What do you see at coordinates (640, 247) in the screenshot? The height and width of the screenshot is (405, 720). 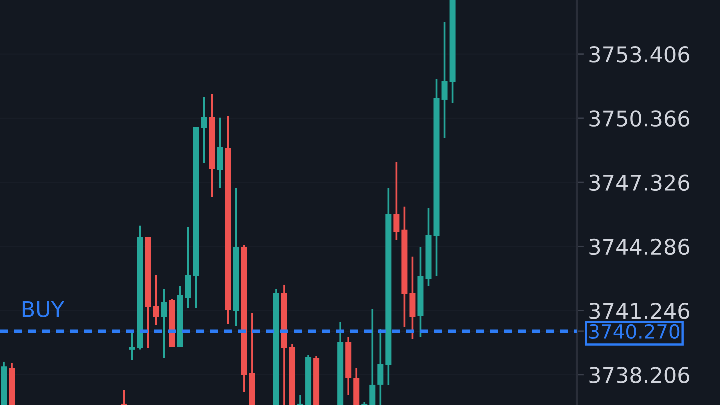 I see `y-tick-label: 3744.286` at bounding box center [640, 247].